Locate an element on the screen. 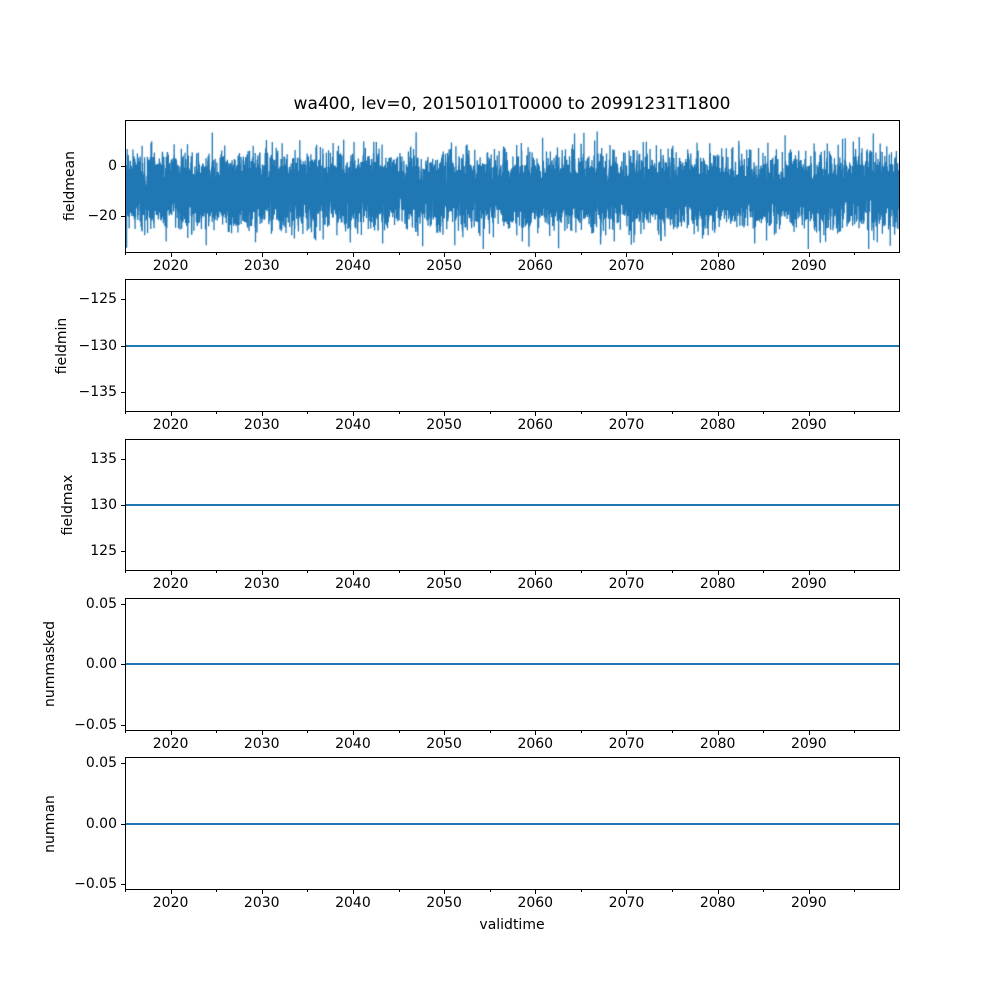 This screenshot has height=1000, width=1000. y-tick-label: −20 is located at coordinates (102, 216).